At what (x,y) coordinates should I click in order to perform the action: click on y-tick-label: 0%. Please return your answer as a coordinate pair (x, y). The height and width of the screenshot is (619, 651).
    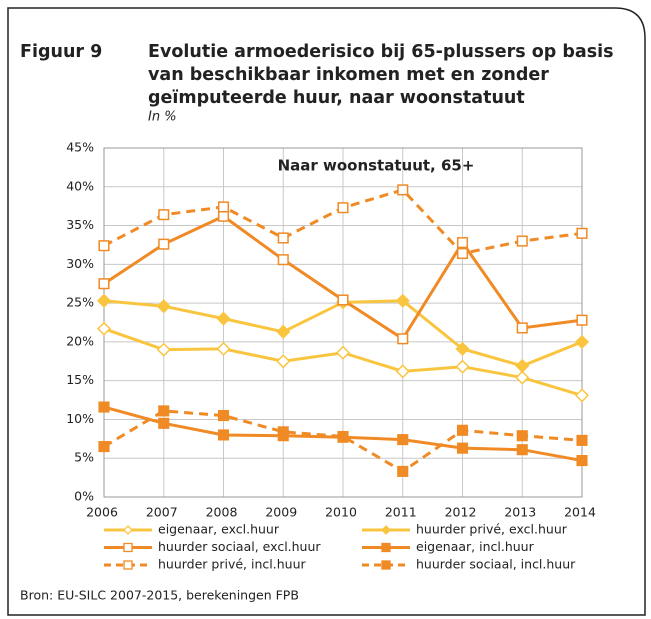
    Looking at the image, I should click on (84, 496).